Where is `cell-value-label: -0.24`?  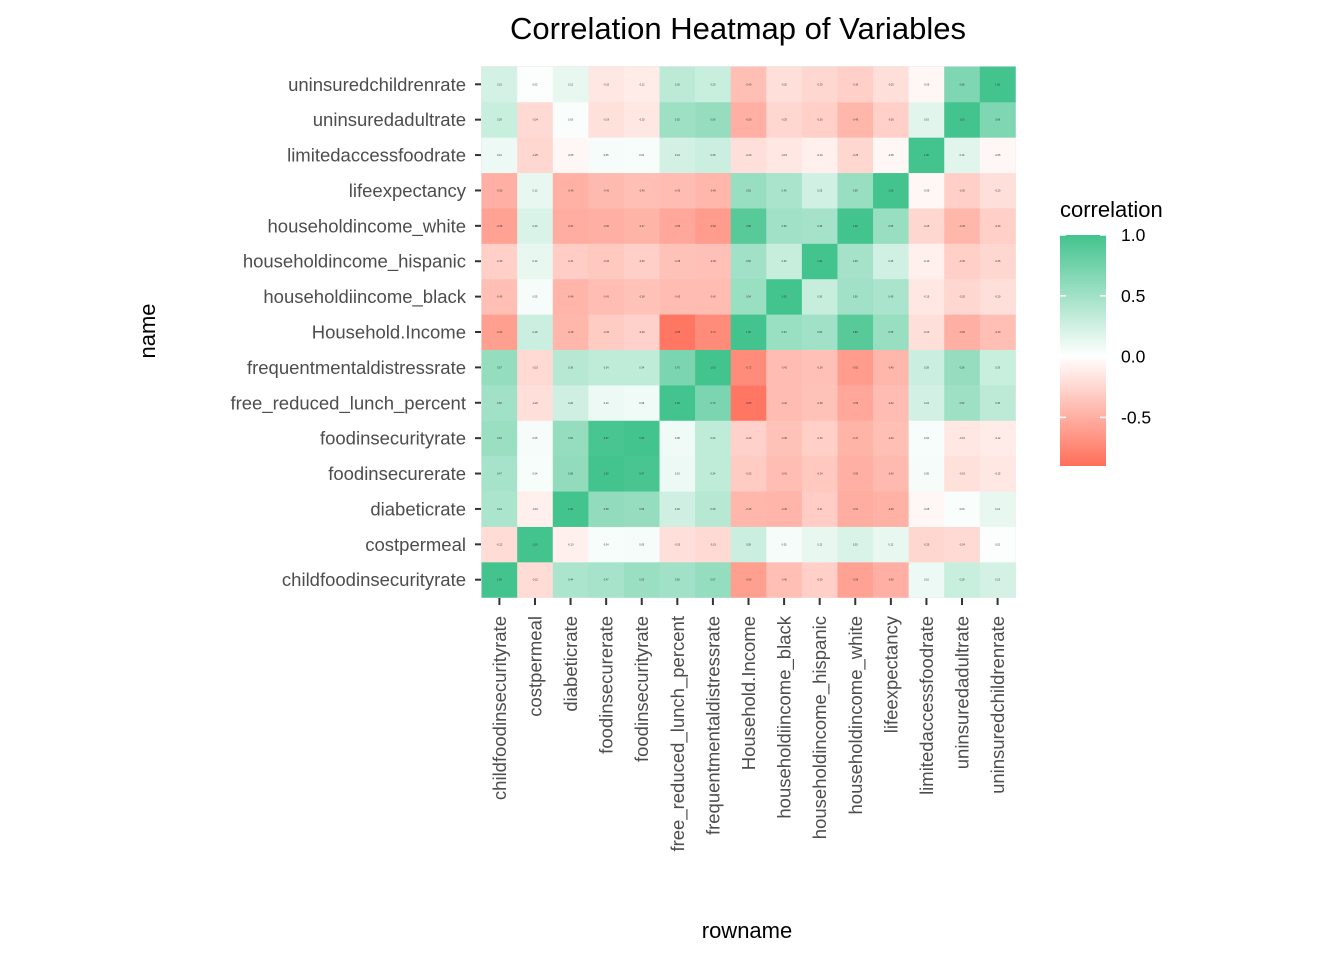 cell-value-label: -0.24 is located at coordinates (535, 120).